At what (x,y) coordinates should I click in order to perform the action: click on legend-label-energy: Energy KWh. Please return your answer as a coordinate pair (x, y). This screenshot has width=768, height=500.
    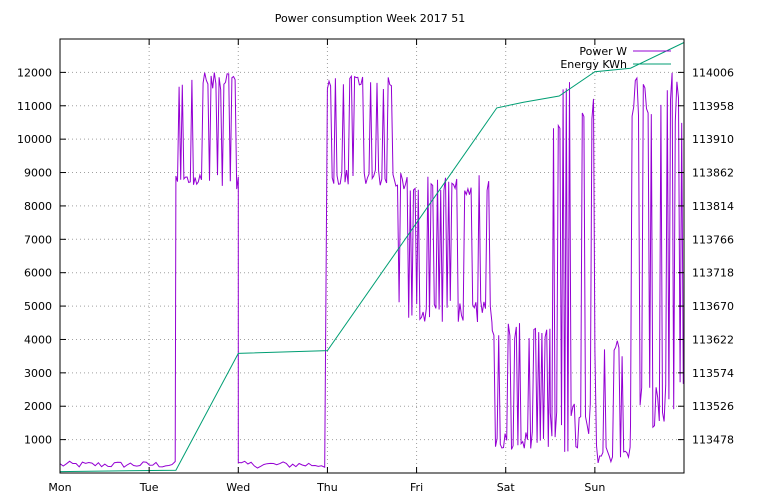
    Looking at the image, I should click on (593, 64).